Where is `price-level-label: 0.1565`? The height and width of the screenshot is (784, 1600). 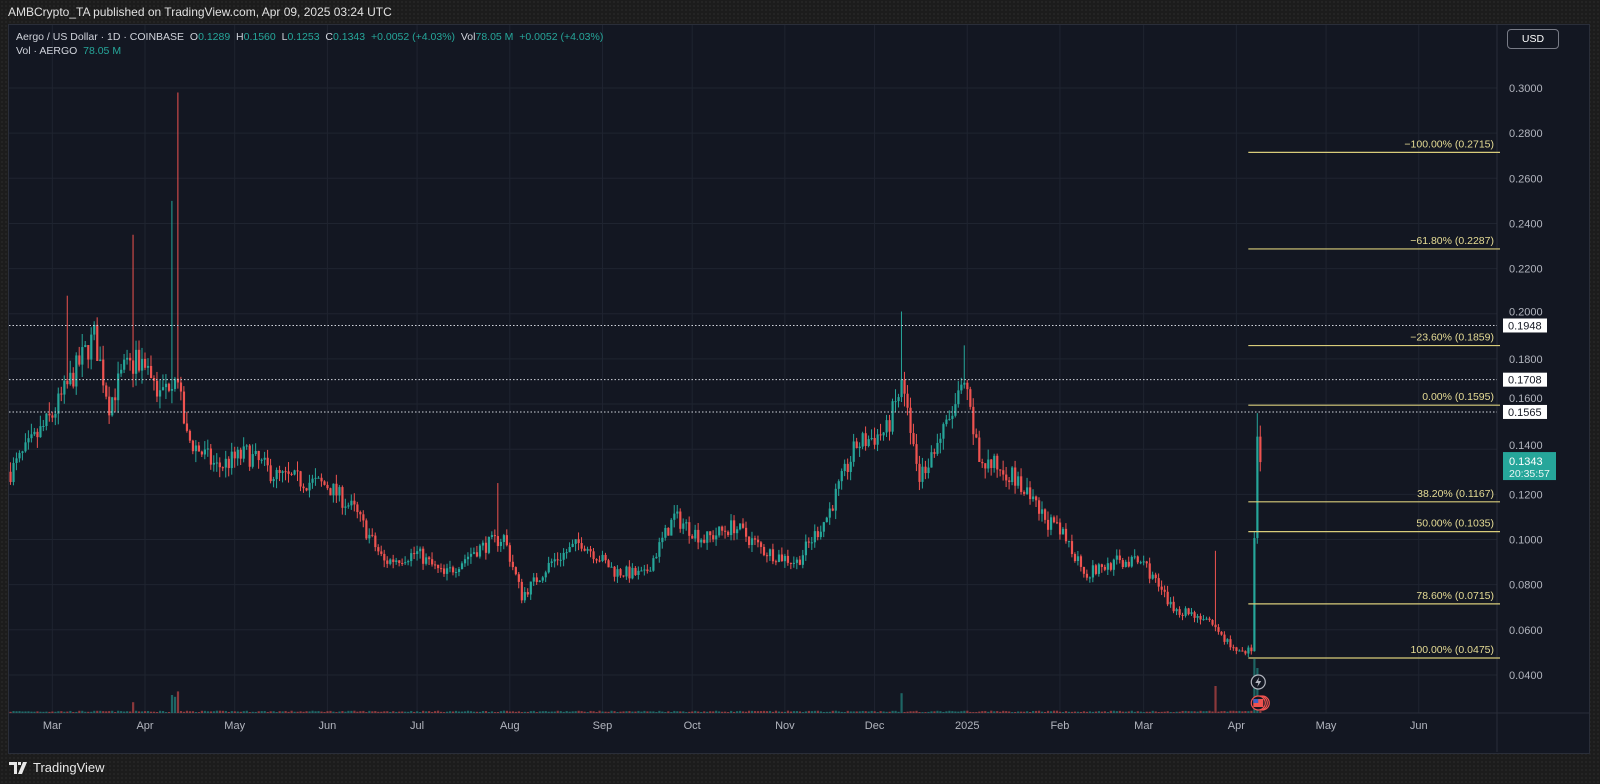 price-level-label: 0.1565 is located at coordinates (1525, 413).